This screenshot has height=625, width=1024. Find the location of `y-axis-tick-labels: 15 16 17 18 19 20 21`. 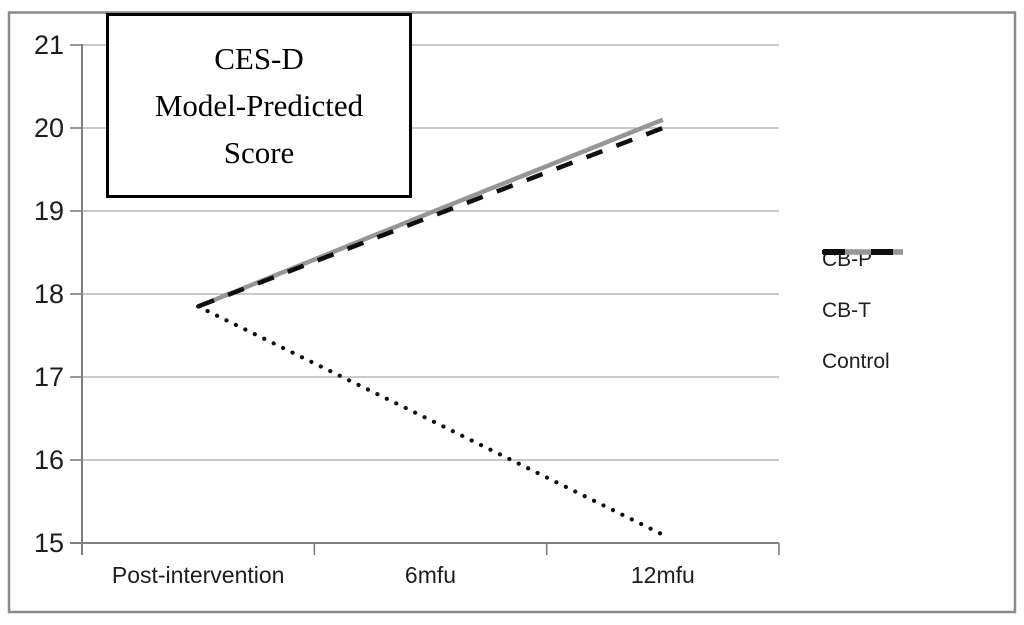

y-axis-tick-labels: 15 16 17 18 19 20 21 is located at coordinates (49, 294).